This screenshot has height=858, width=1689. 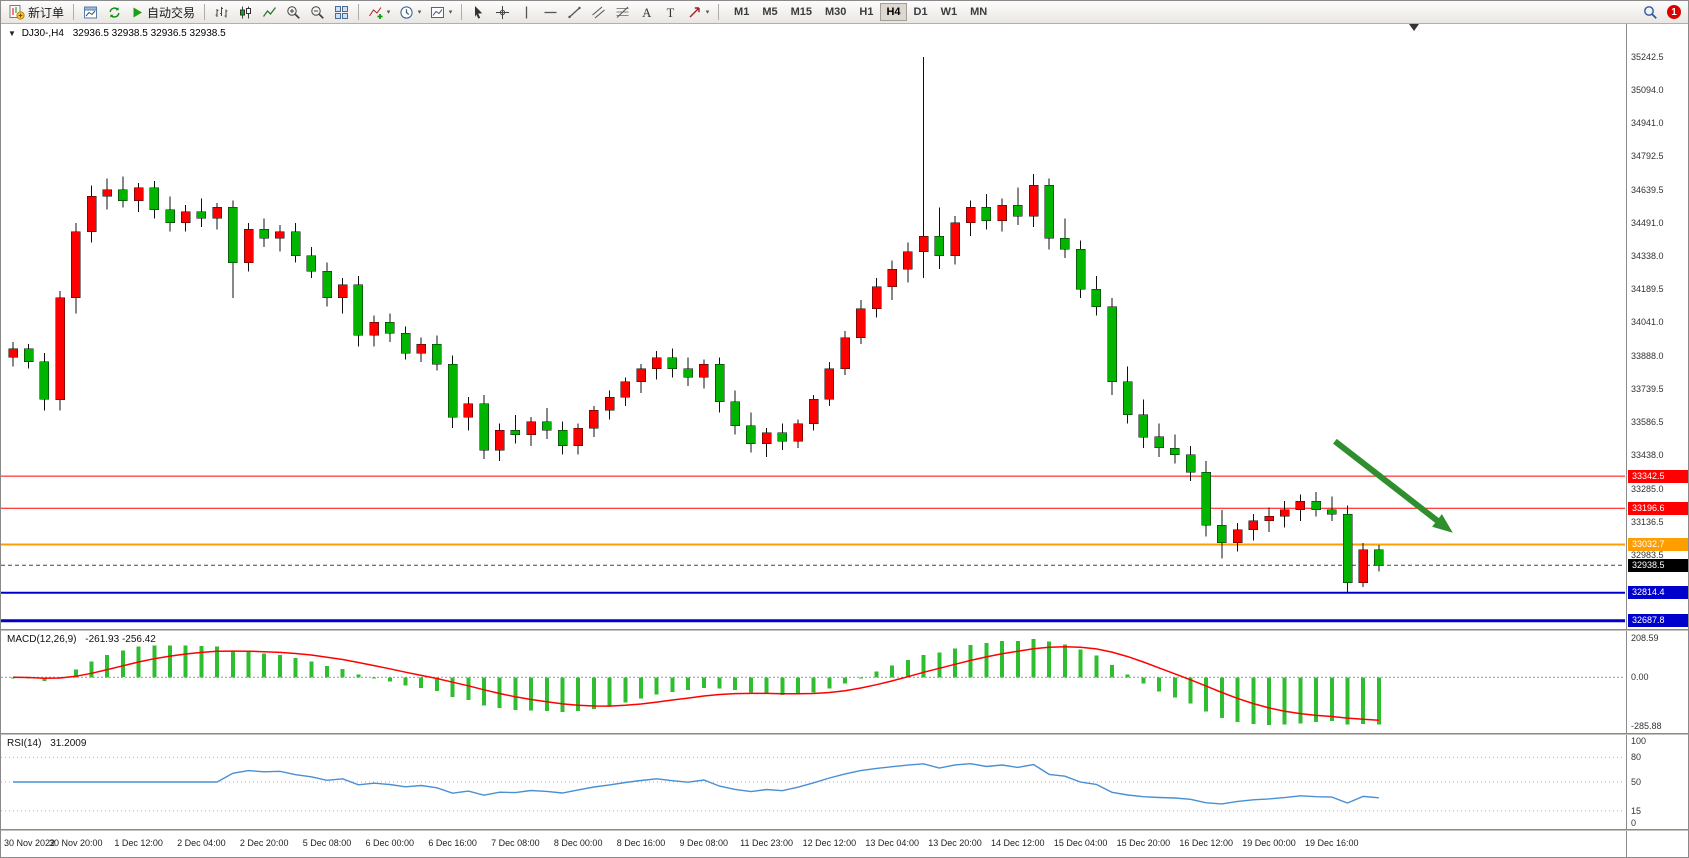 What do you see at coordinates (1658, 508) in the screenshot?
I see `level-price-badge: 33196.6` at bounding box center [1658, 508].